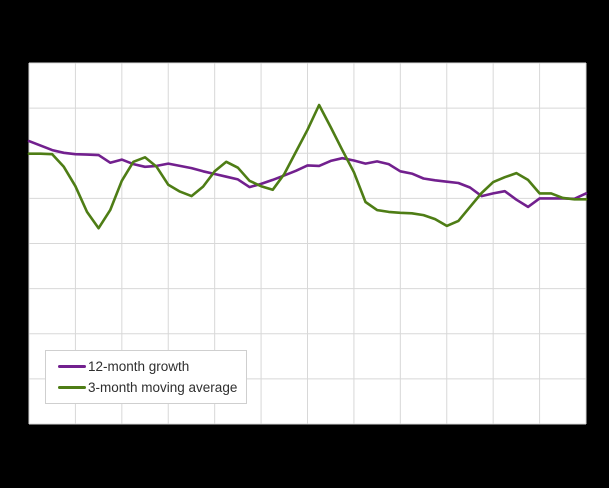 Image resolution: width=609 pixels, height=488 pixels. I want to click on series-line-12-month-growth, so click(307, 174).